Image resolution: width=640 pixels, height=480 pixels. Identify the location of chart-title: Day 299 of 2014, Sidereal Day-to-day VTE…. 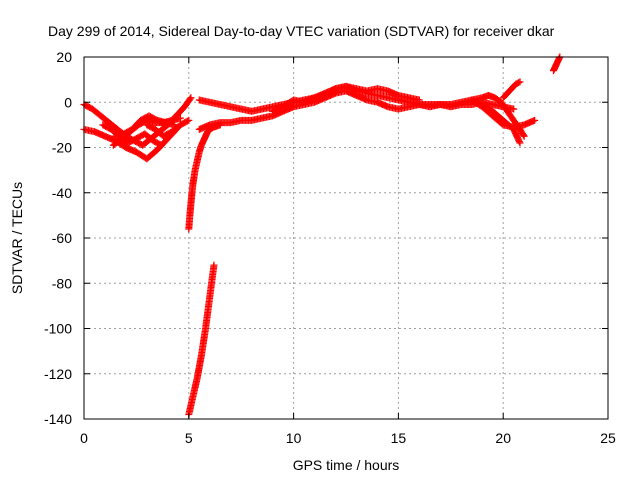
(301, 31).